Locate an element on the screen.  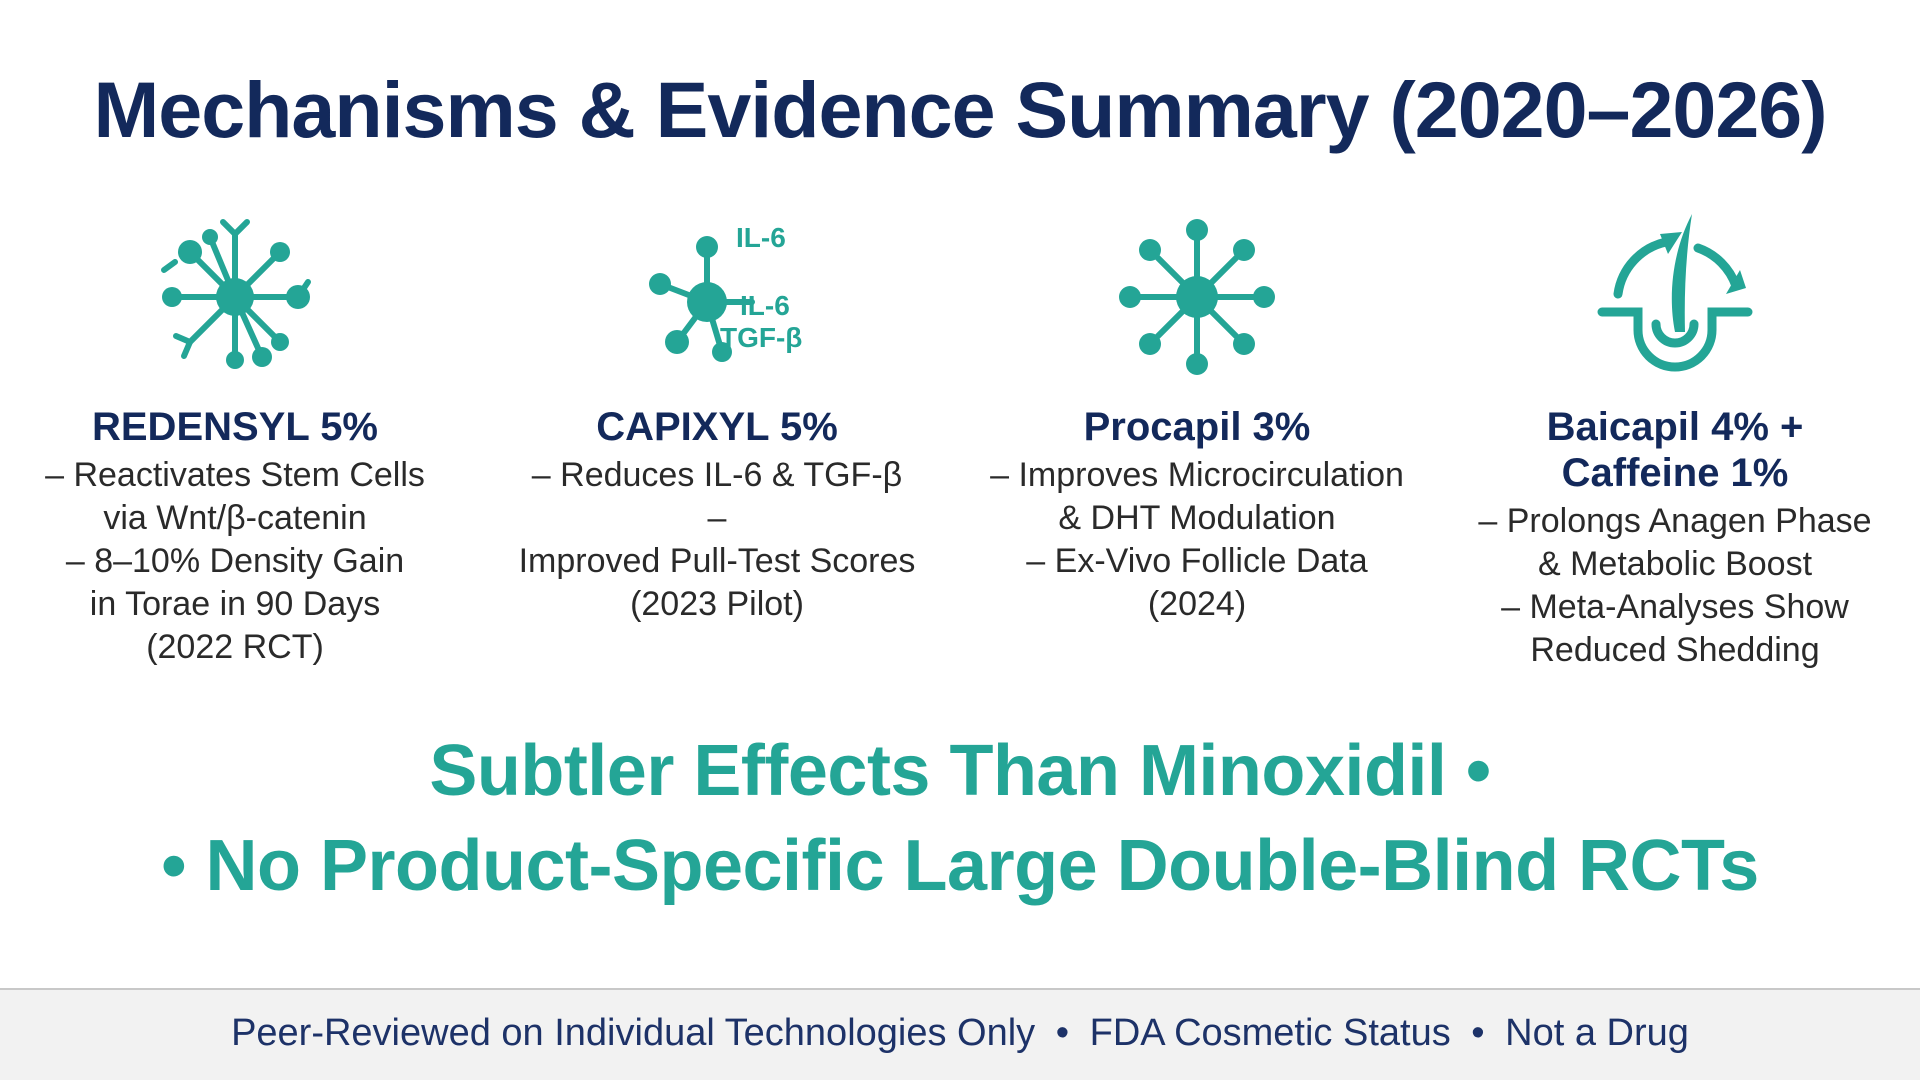
radial-cell-icon is located at coordinates (1197, 297).